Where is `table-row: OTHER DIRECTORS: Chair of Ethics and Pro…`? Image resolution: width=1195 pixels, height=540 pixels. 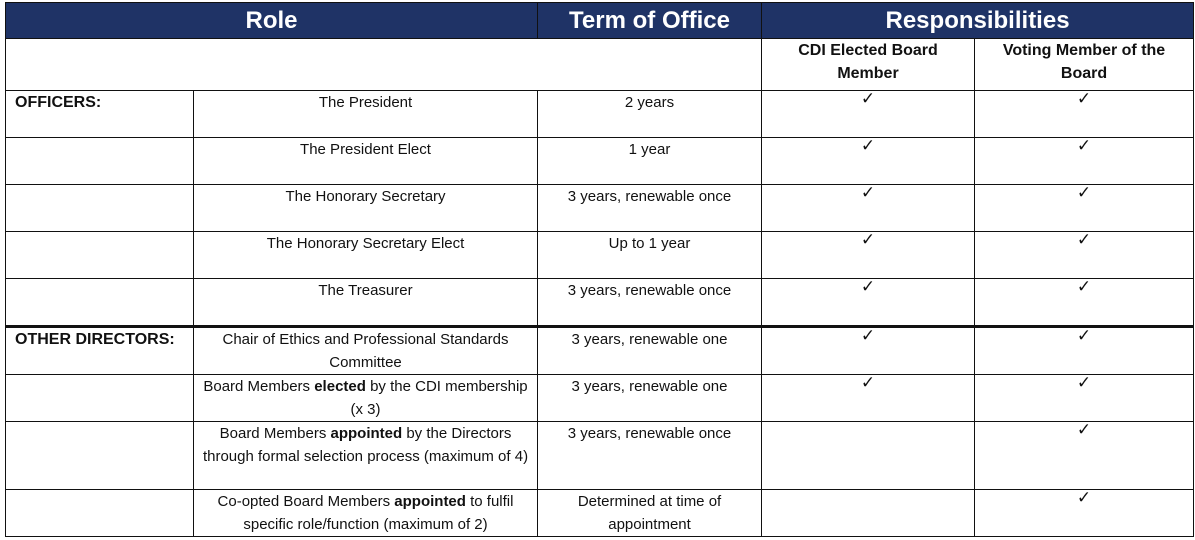 table-row: OTHER DIRECTORS: Chair of Ethics and Pro… is located at coordinates (600, 350).